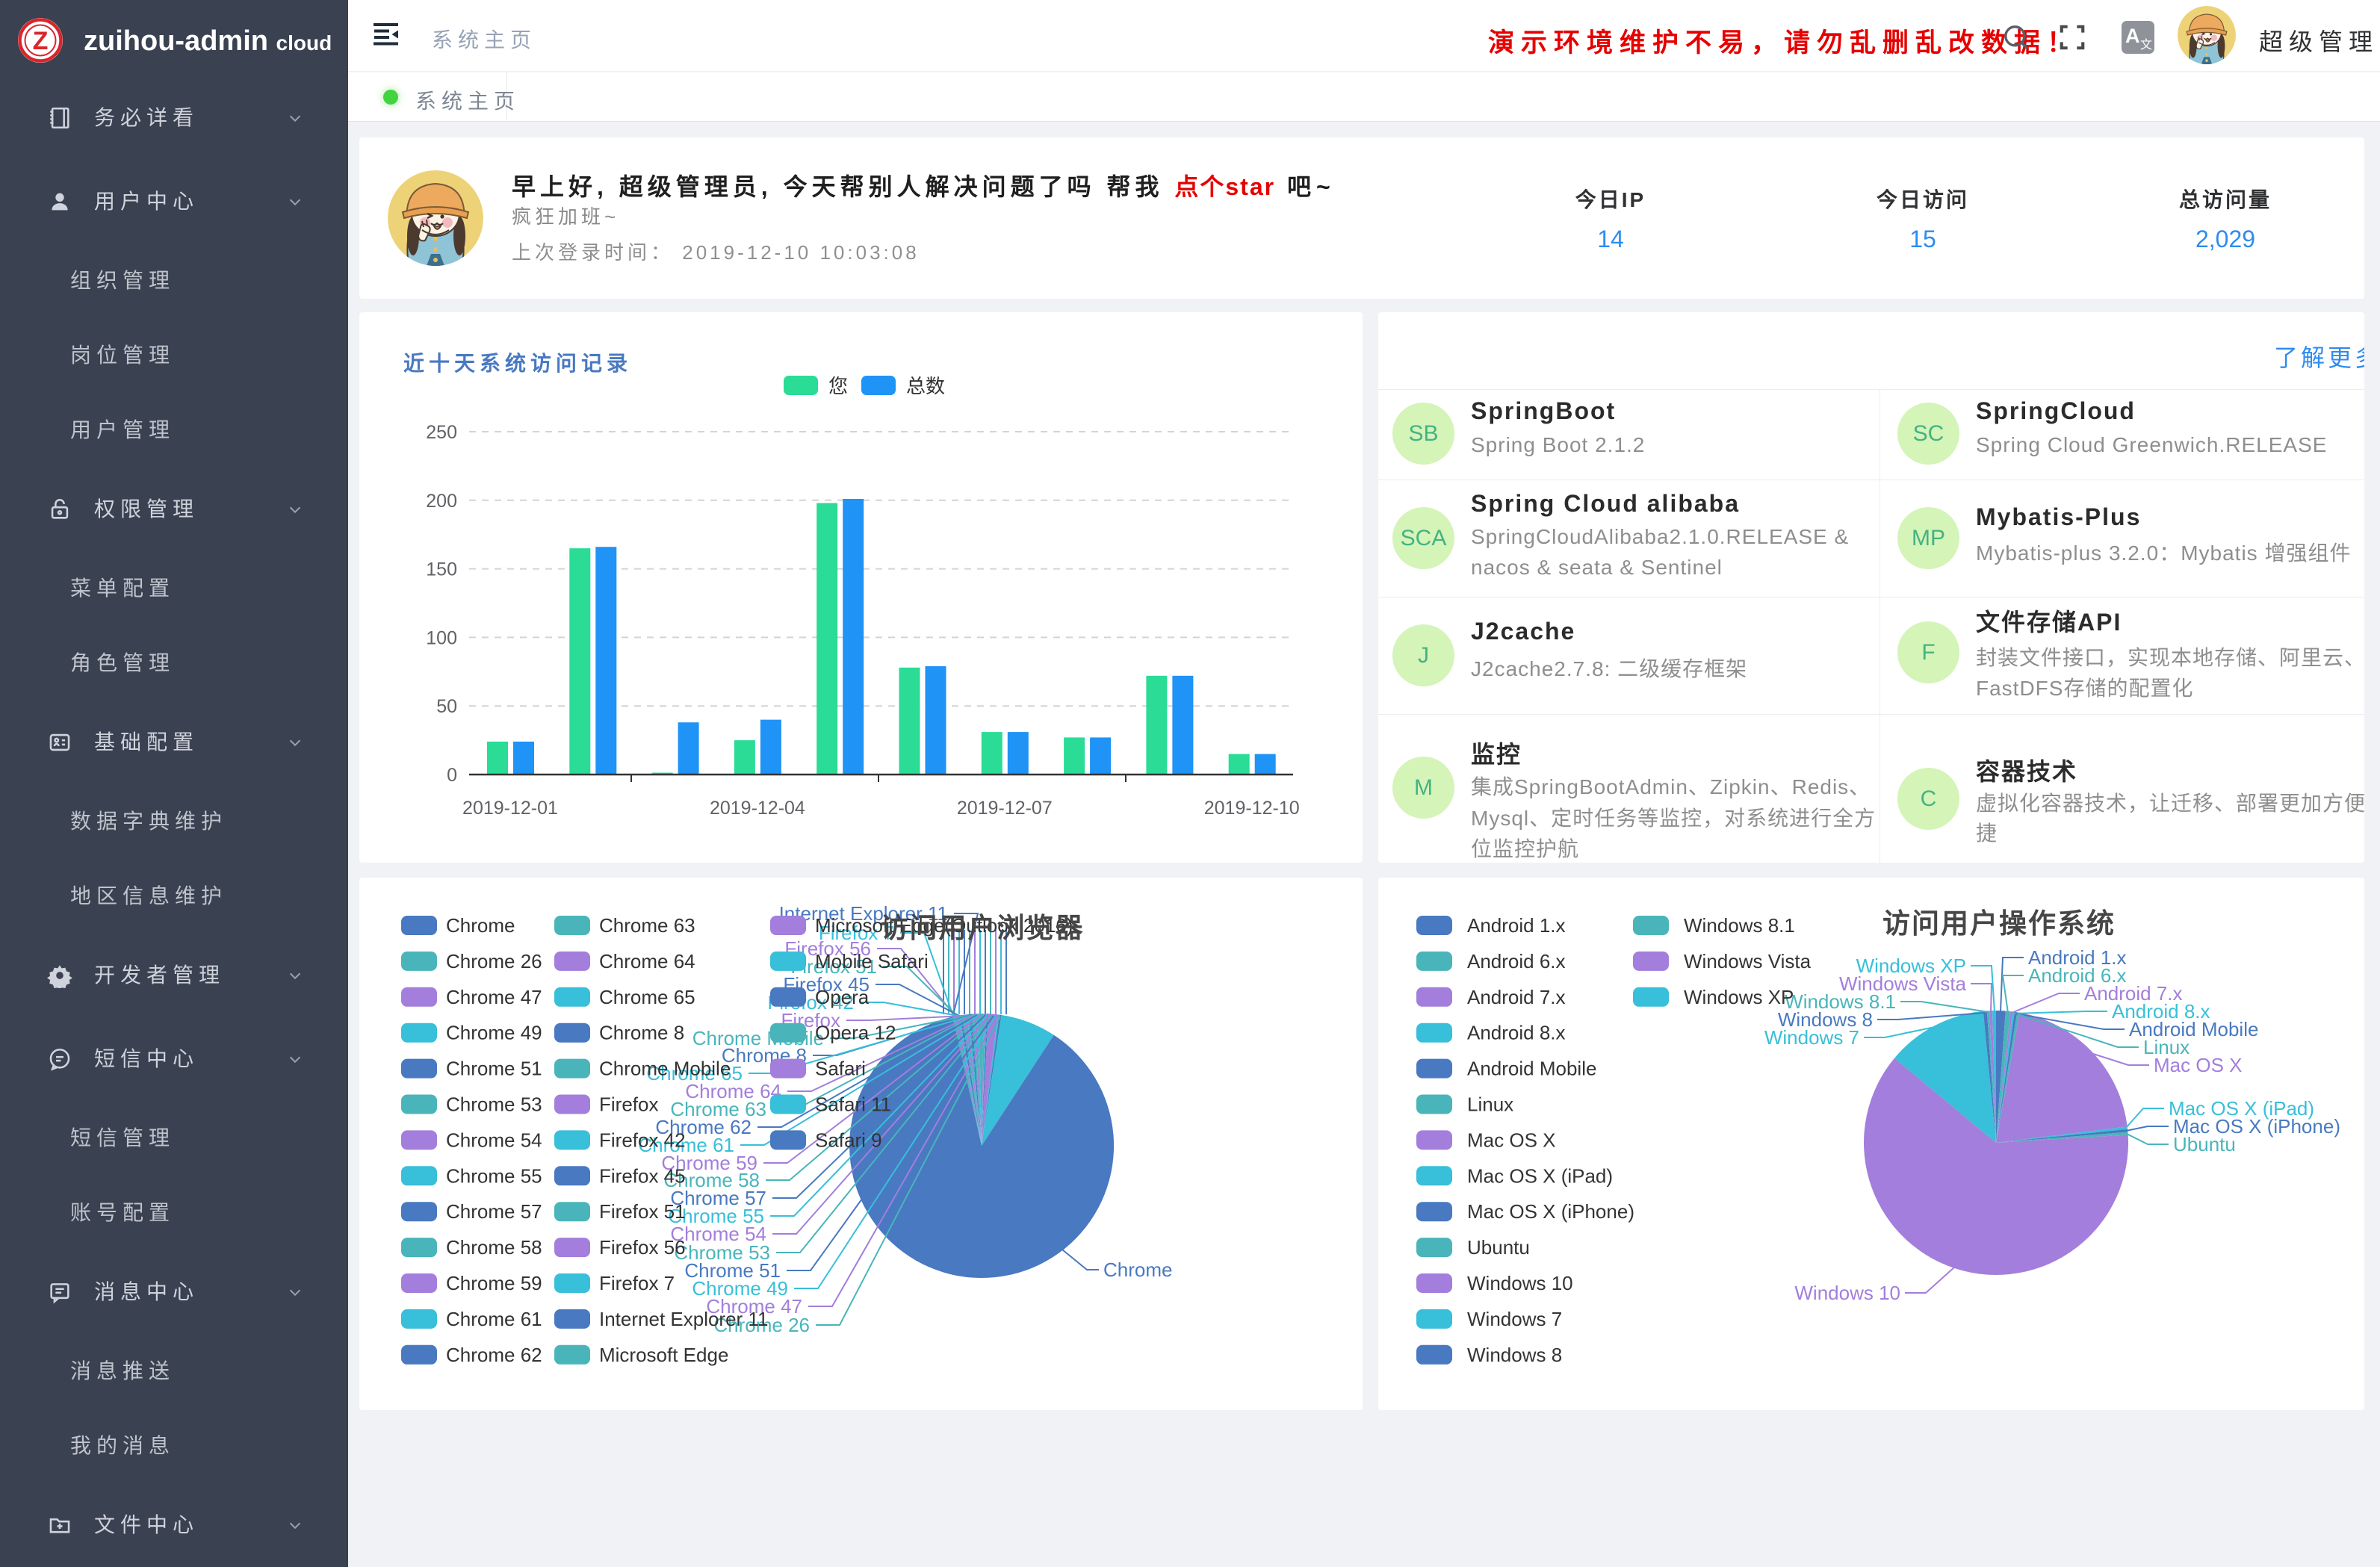 This screenshot has width=2380, height=1567. I want to click on svg-text: 2019-12-07, so click(1005, 808).